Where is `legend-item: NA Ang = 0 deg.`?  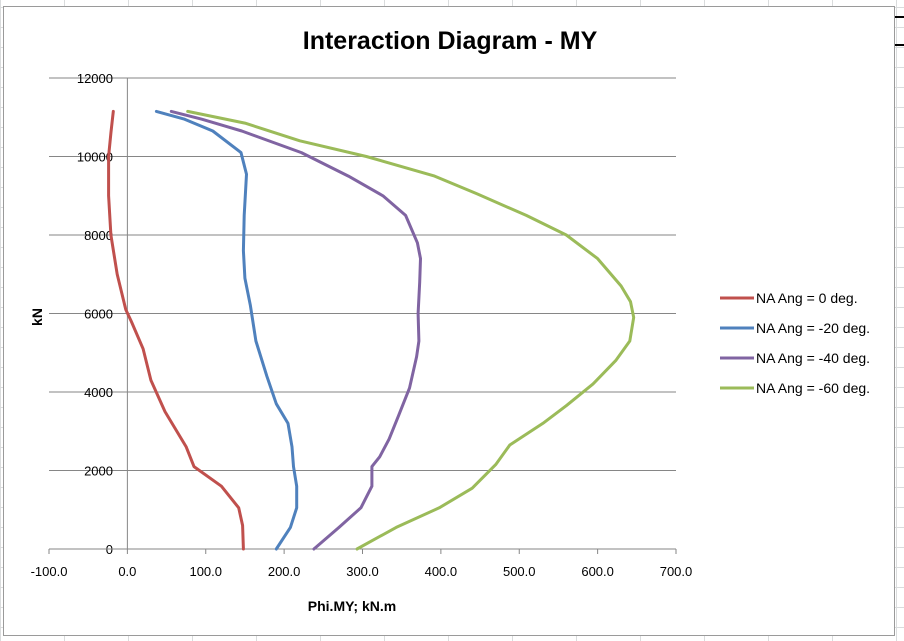
legend-item: NA Ang = 0 deg. is located at coordinates (789, 298).